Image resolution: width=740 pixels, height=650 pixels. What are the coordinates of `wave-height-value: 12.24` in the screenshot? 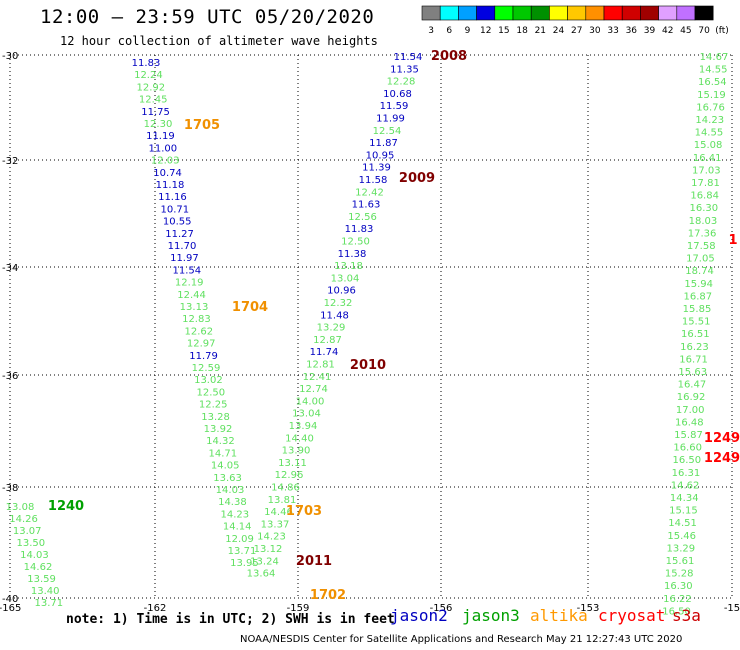 It's located at (148, 75).